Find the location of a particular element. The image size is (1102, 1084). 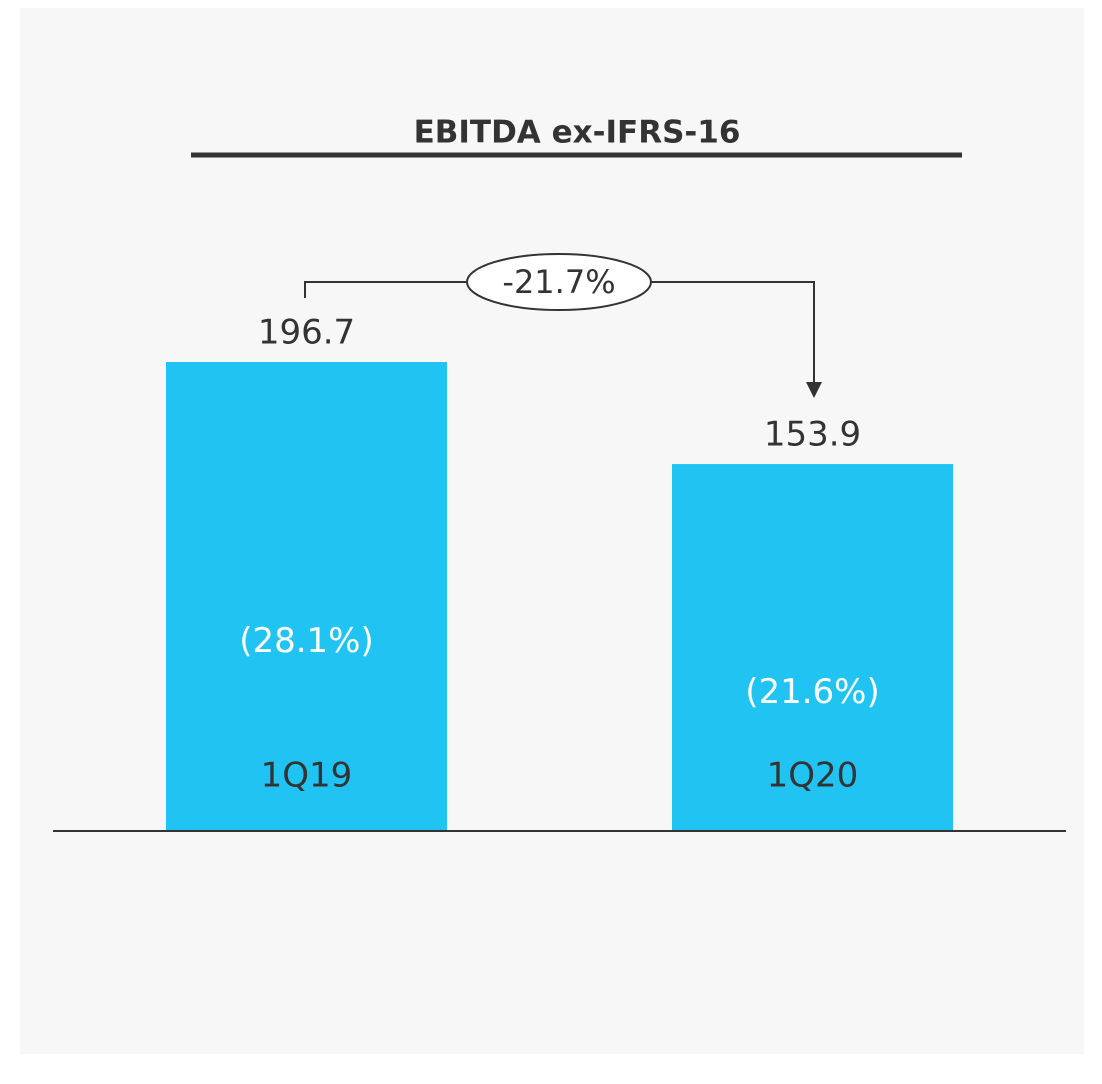

inner-label: (21.6%) is located at coordinates (812, 692).